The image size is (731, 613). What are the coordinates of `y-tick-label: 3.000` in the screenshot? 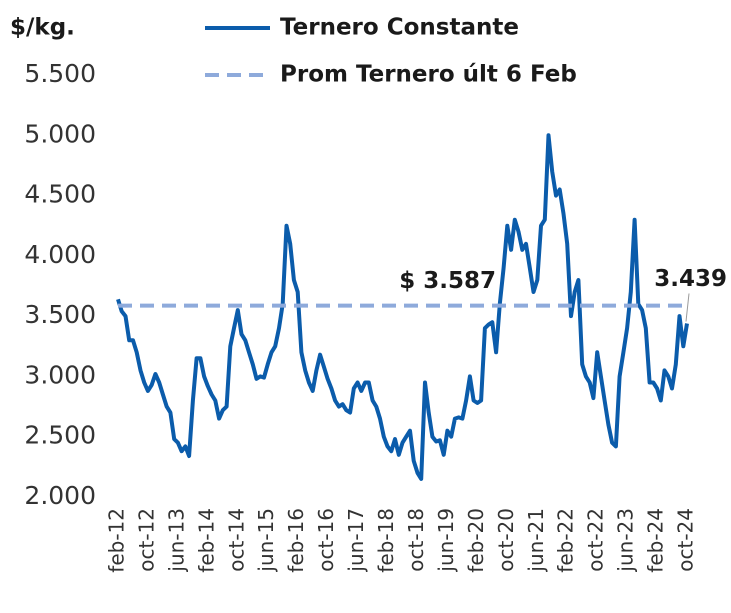 It's located at (60, 374).